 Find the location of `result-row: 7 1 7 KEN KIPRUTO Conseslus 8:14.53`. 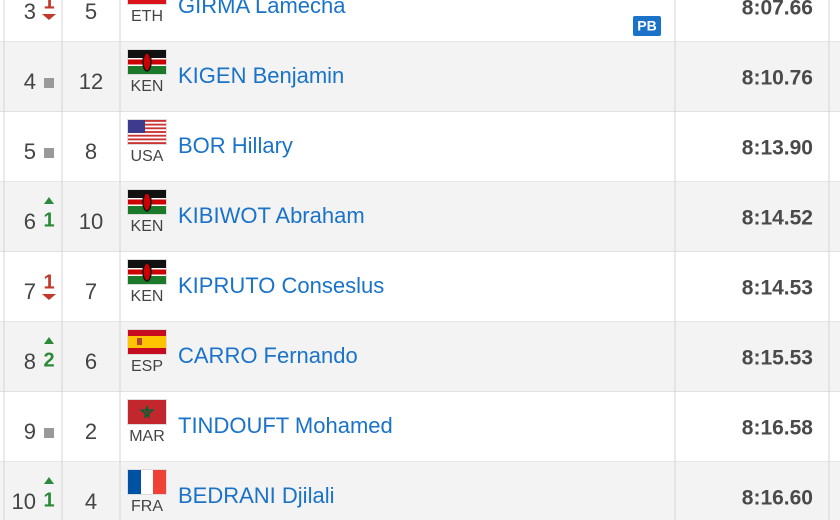

result-row: 7 1 7 KEN KIPRUTO Conseslus 8:14.53 is located at coordinates (420, 287).